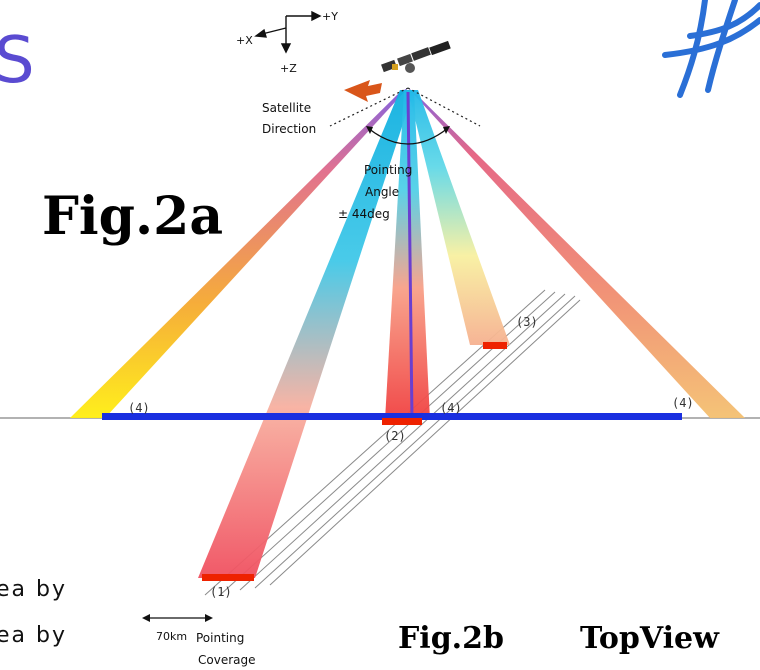 The width and height of the screenshot is (760, 670). Describe the element at coordinates (220, 638) in the screenshot. I see `coverage-pointing-label: Pointing` at that location.